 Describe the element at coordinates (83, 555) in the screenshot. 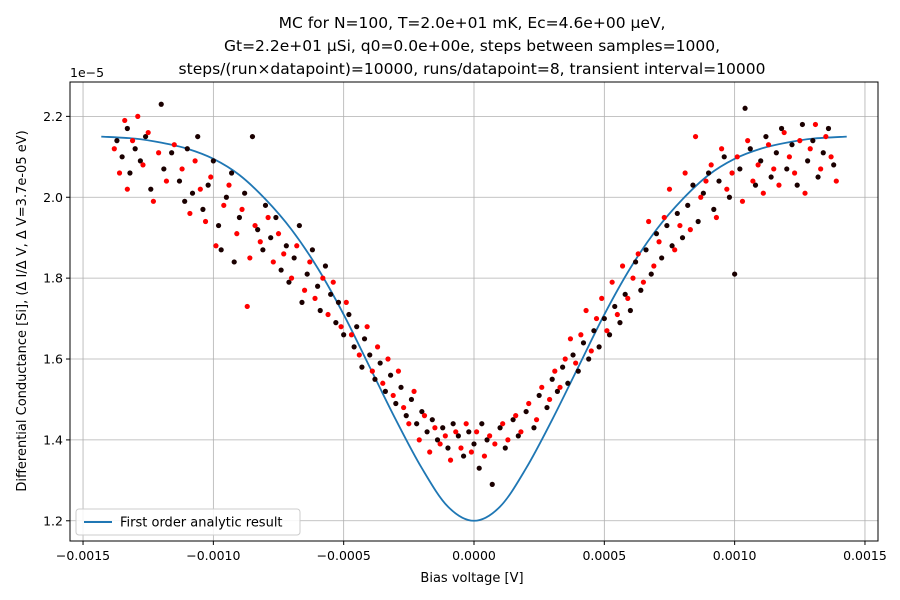

I see `x-tick-label: −0.0015` at that location.